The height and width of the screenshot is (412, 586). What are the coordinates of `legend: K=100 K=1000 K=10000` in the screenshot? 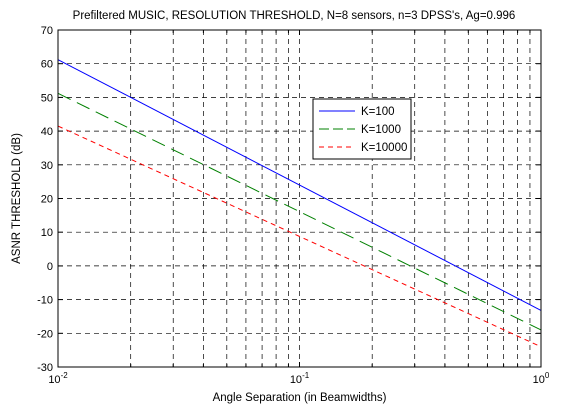 It's located at (362, 129).